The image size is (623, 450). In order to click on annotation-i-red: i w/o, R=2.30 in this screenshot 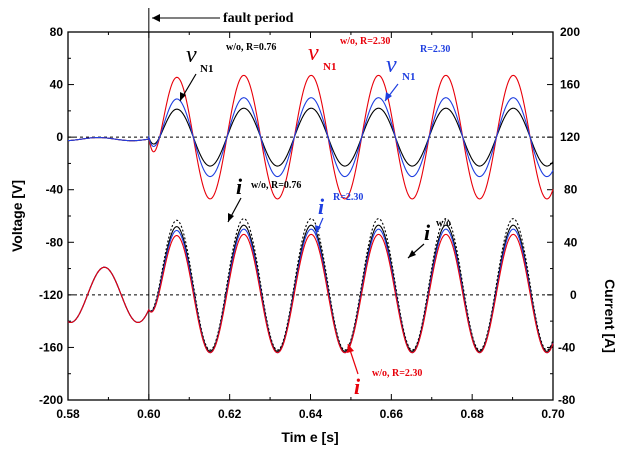, I will do `click(384, 371)`.